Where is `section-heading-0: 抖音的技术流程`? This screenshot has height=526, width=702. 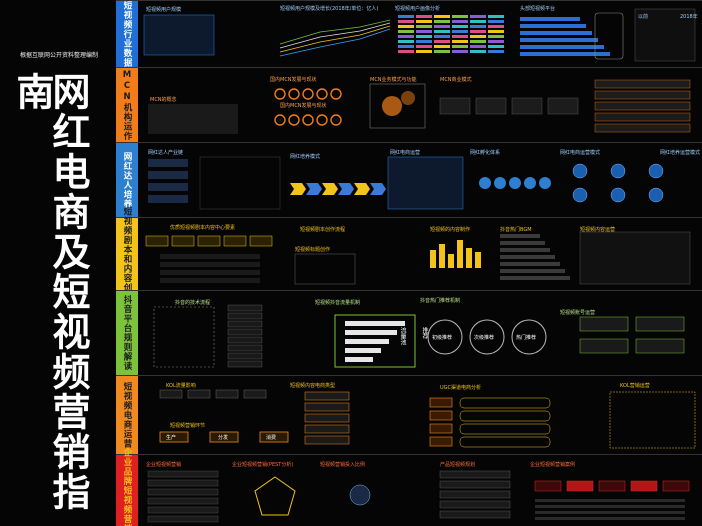
section-heading-0: 抖音的技术流程 is located at coordinates (193, 303).